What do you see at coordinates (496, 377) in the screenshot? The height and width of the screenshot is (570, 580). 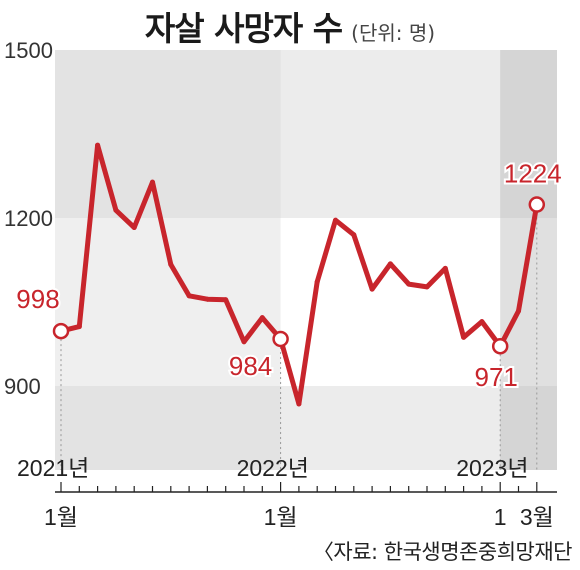 I see `data-label: 971` at bounding box center [496, 377].